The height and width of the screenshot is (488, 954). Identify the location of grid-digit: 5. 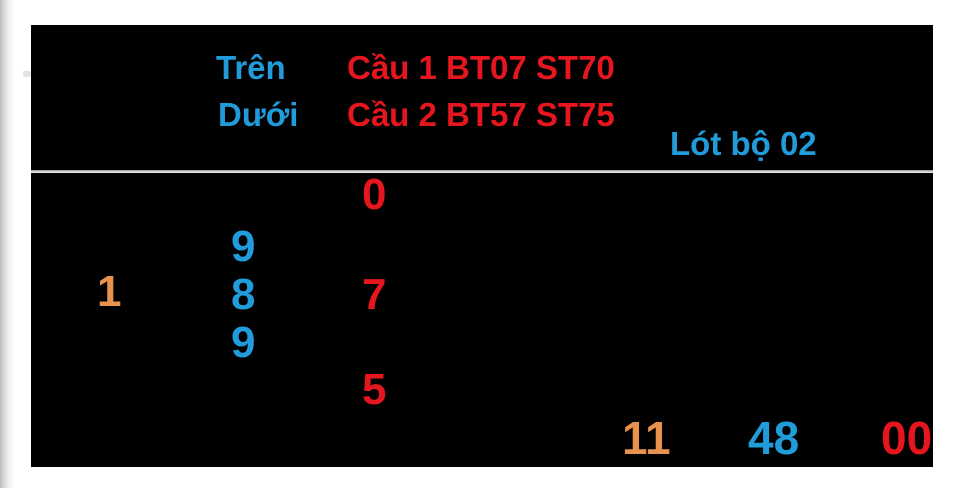
(374, 389).